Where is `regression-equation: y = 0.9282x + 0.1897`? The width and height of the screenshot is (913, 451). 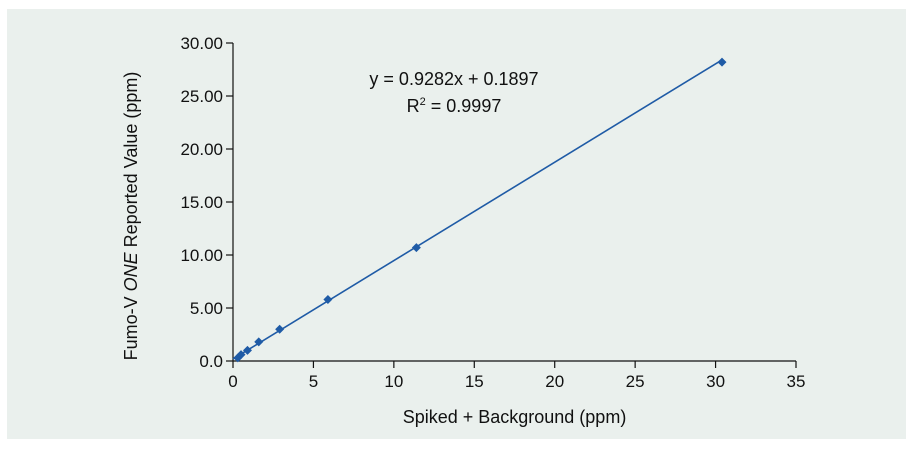
regression-equation: y = 0.9282x + 0.1897 is located at coordinates (453, 79).